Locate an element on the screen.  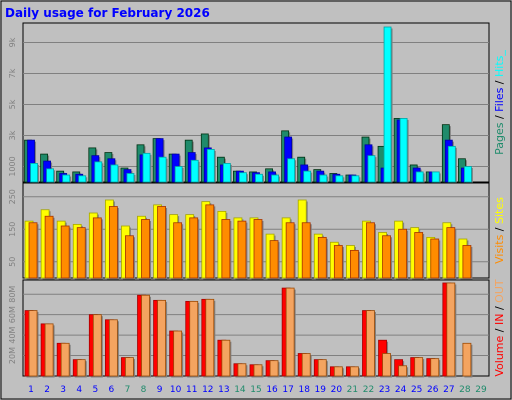
x-tick-label-day-29: 29 is located at coordinates (481, 390).